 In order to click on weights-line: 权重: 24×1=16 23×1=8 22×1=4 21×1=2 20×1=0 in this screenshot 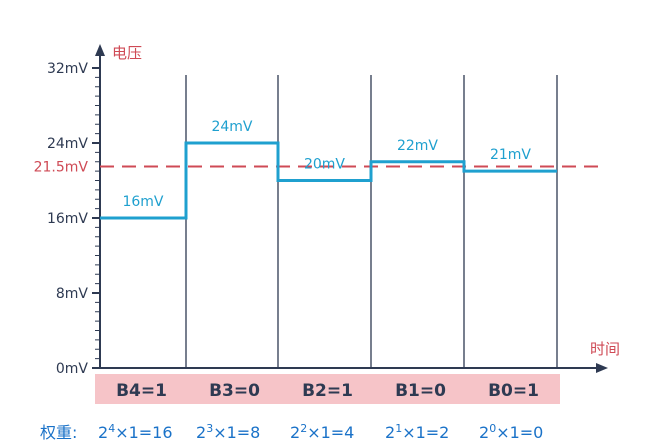, I will do `click(291, 432)`.